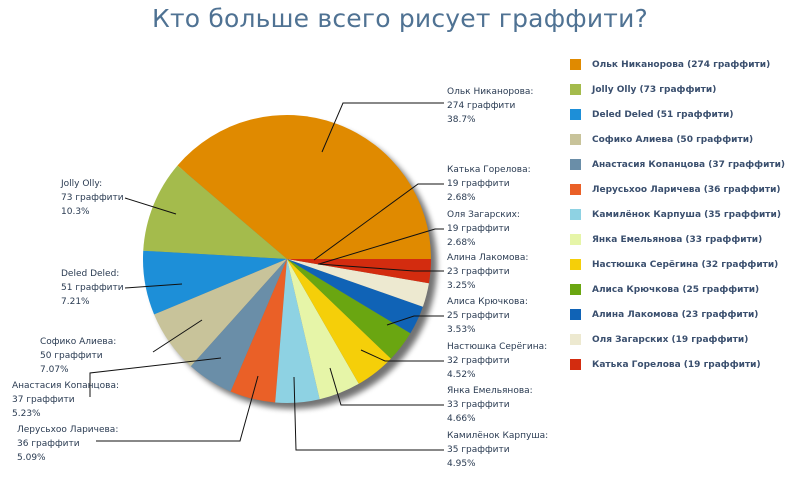  What do you see at coordinates (676, 364) in the screenshot?
I see `legend-label: Катька Горелова (19 граффити)` at bounding box center [676, 364].